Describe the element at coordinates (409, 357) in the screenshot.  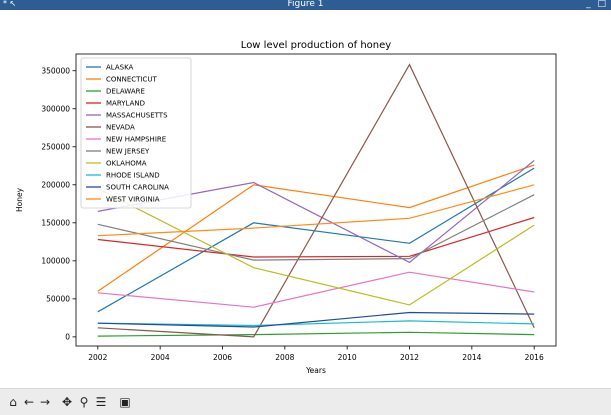
I see `x-tick-label: 2012` at that location.